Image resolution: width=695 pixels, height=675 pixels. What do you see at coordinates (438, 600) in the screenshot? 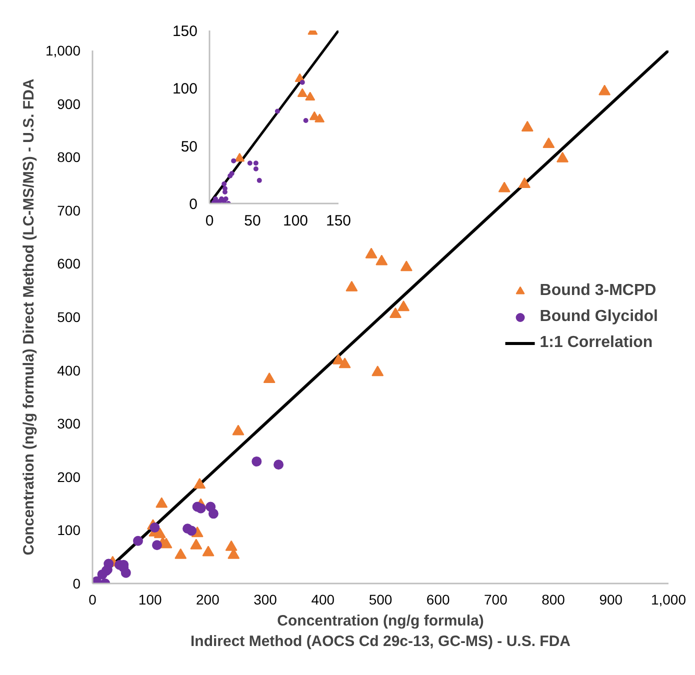
I see `x-tick-label: 600` at bounding box center [438, 600].